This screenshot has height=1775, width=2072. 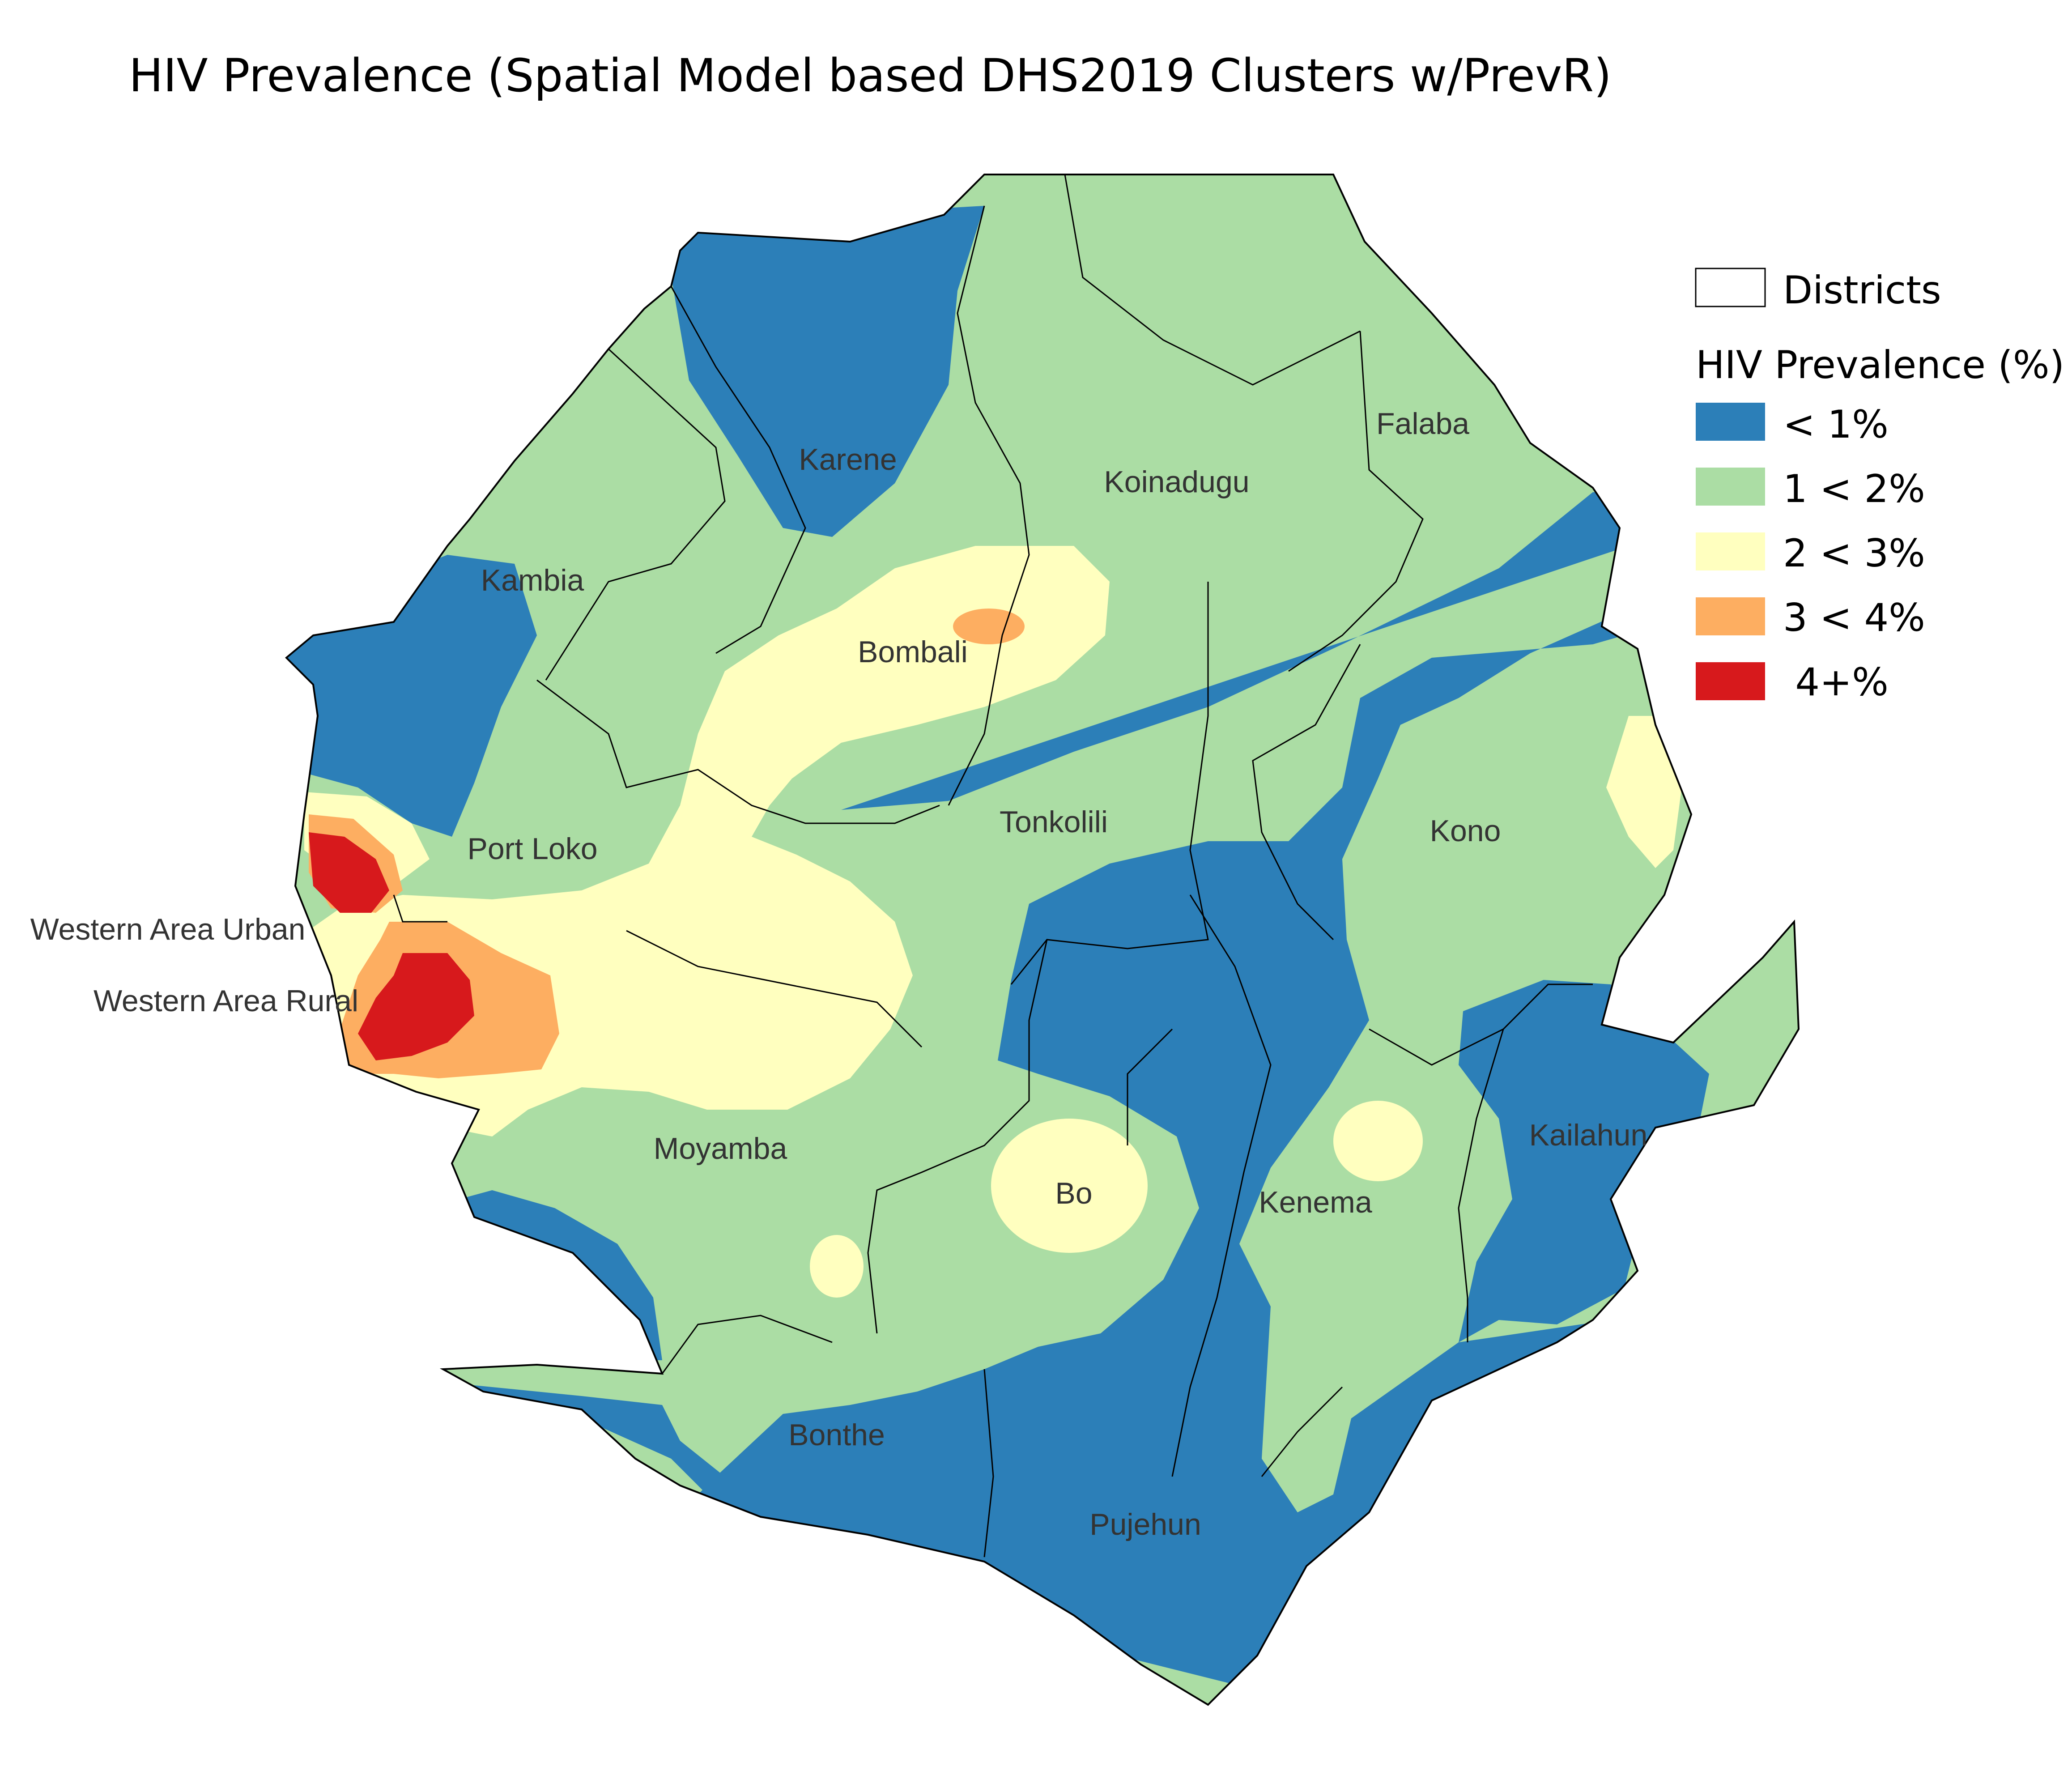 What do you see at coordinates (1176, 482) in the screenshot?
I see `label-koinadugu: Koinadugu` at bounding box center [1176, 482].